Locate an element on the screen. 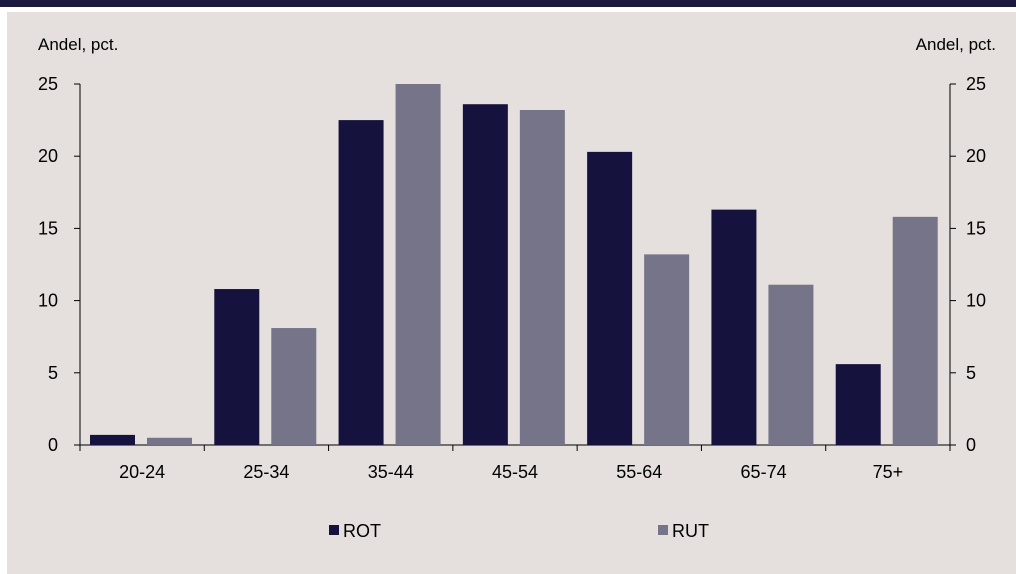 The width and height of the screenshot is (1016, 574). legend-label-rot: ROT is located at coordinates (362, 531).